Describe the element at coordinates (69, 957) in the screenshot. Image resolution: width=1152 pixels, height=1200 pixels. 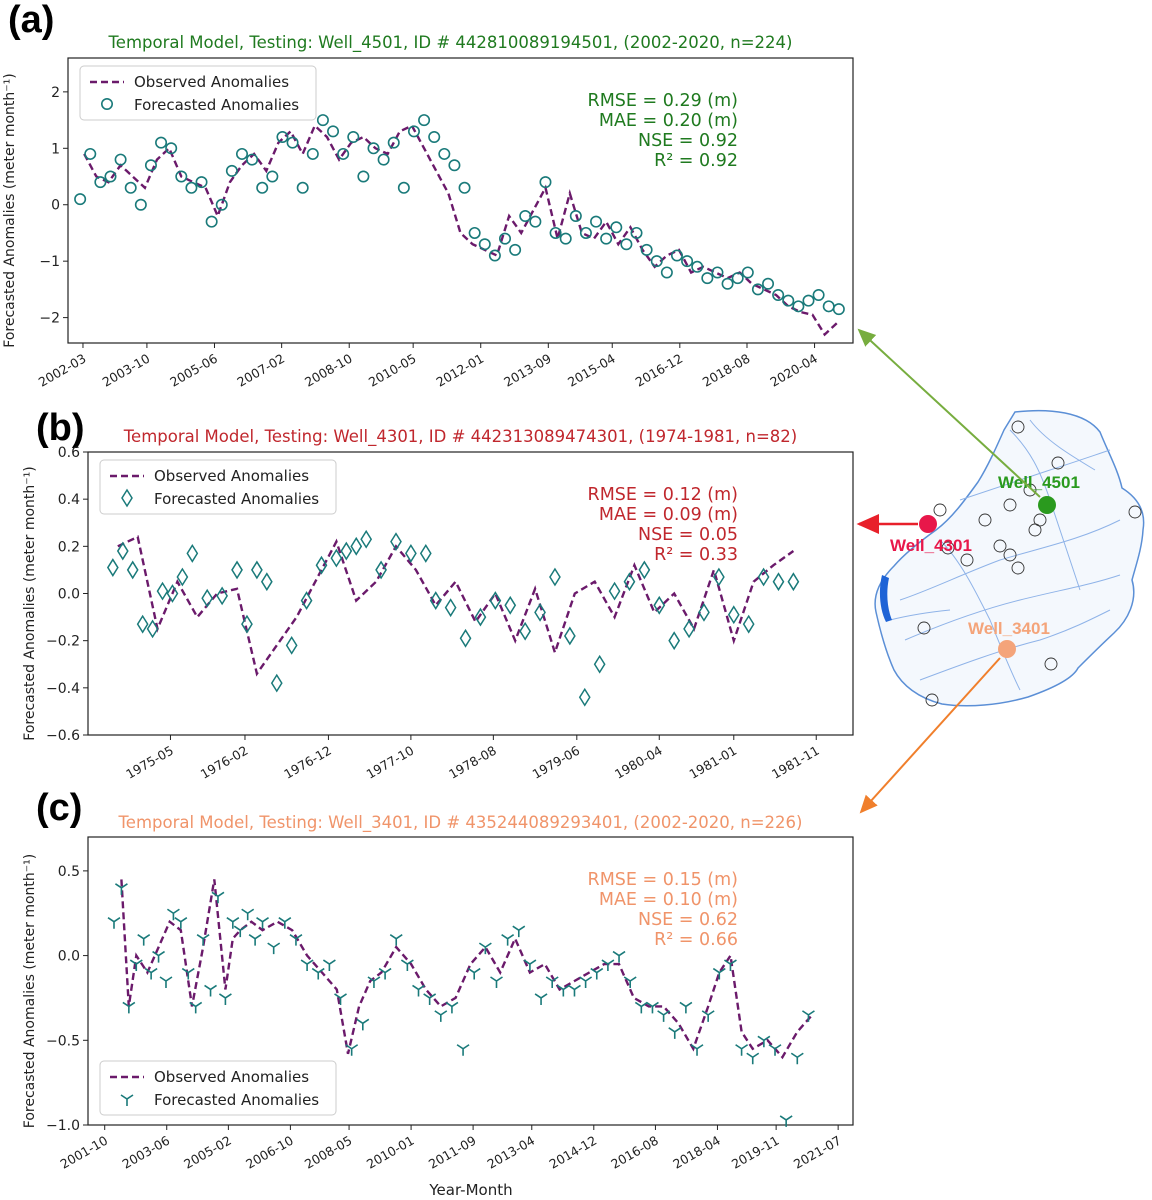
I see `y-tick-label: 0.0` at that location.